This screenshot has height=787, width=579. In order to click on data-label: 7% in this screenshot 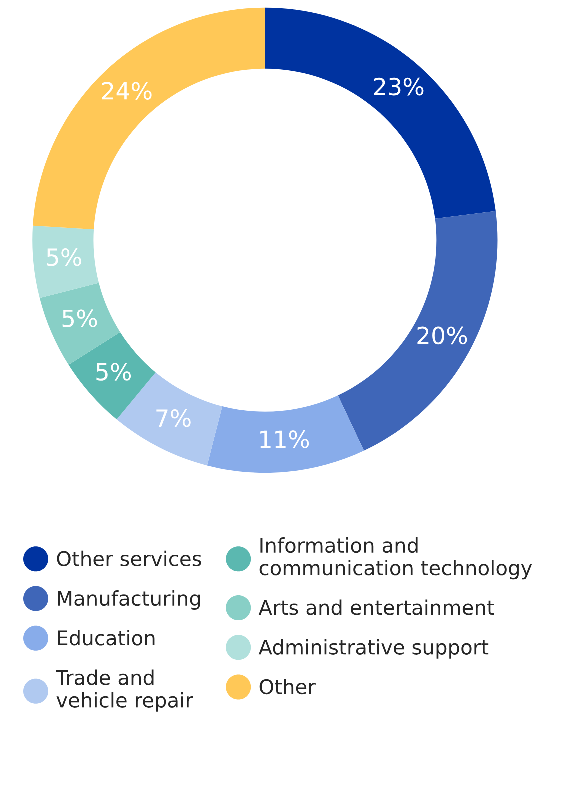, I will do `click(173, 418)`.